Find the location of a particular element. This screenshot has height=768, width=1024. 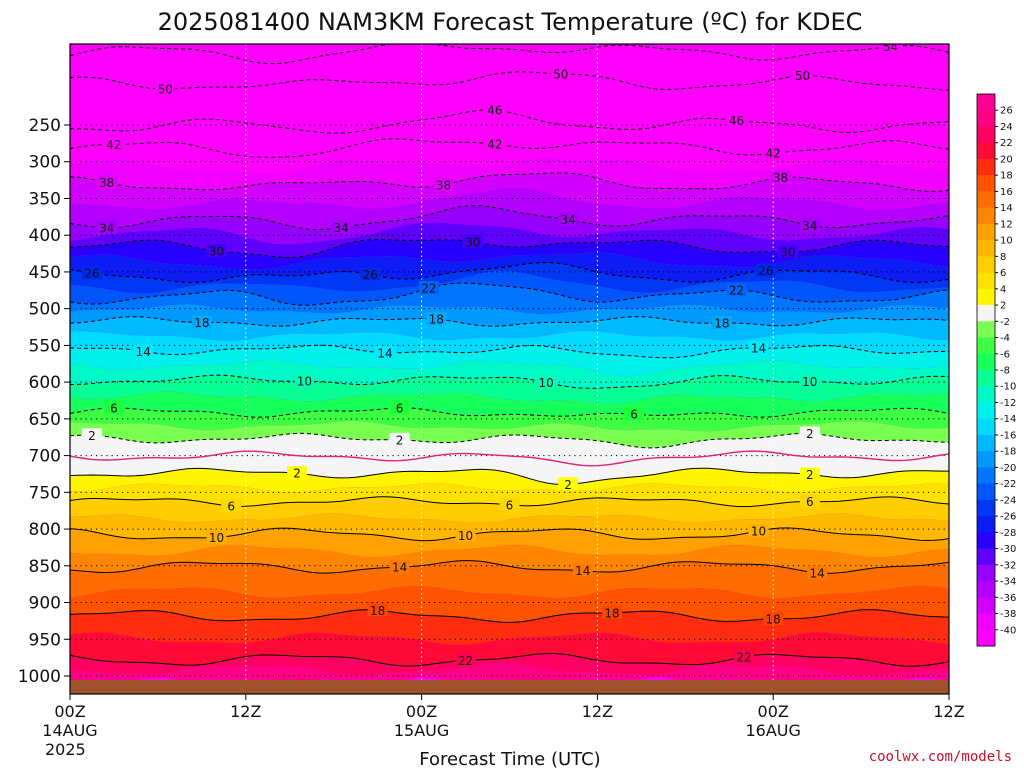

y-tick-label: 1000 is located at coordinates (39, 677).